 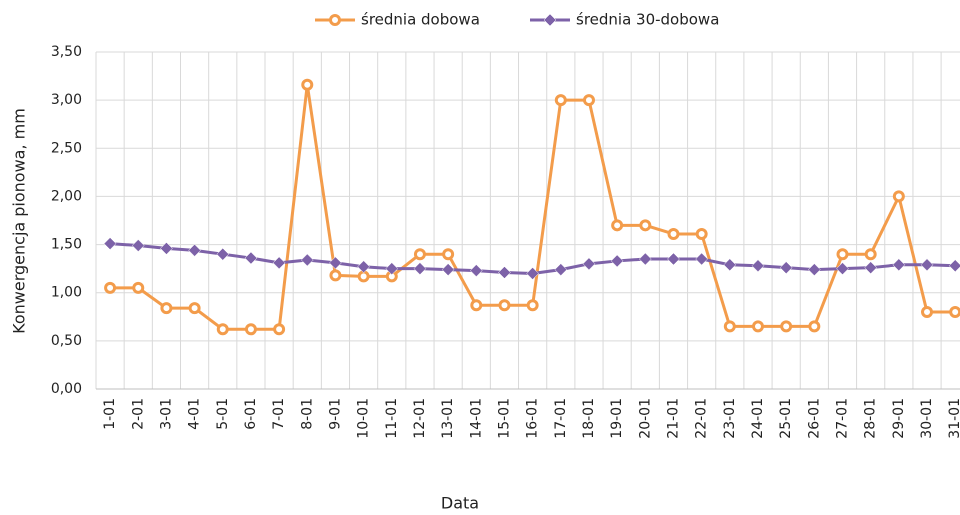 I want to click on y-tick-label: 0,50, so click(x=66, y=341).